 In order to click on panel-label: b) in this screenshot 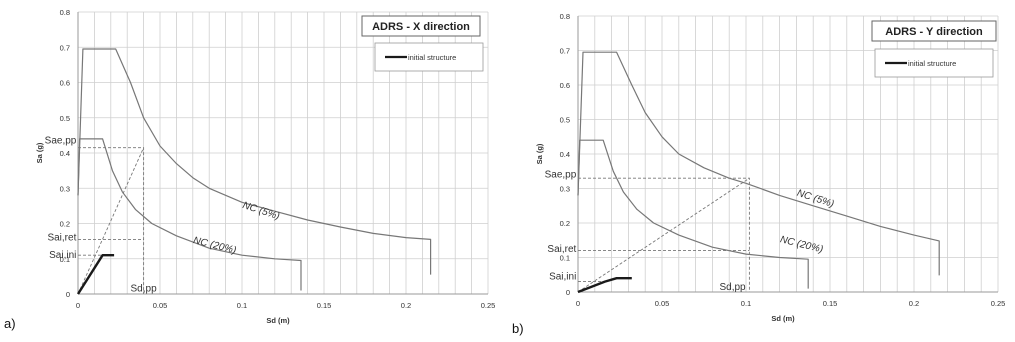, I will do `click(518, 328)`.